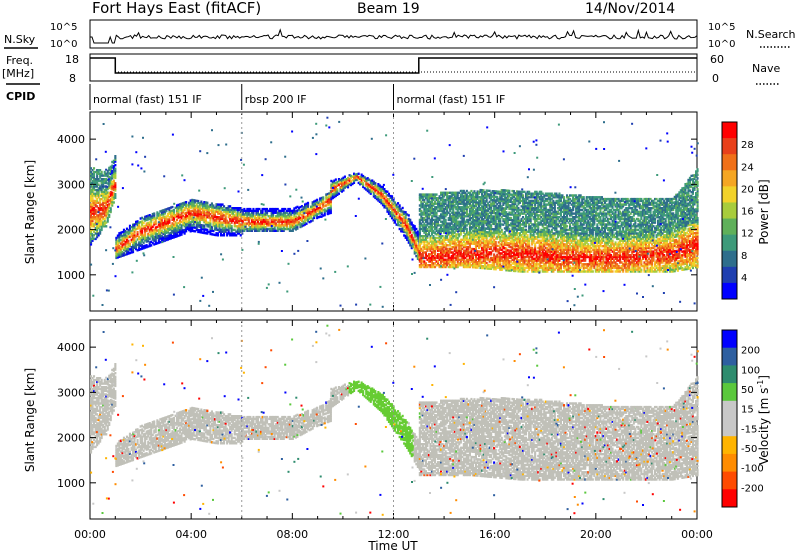  What do you see at coordinates (715, 78) in the screenshot?
I see `nave-tick-lo: 0` at bounding box center [715, 78].